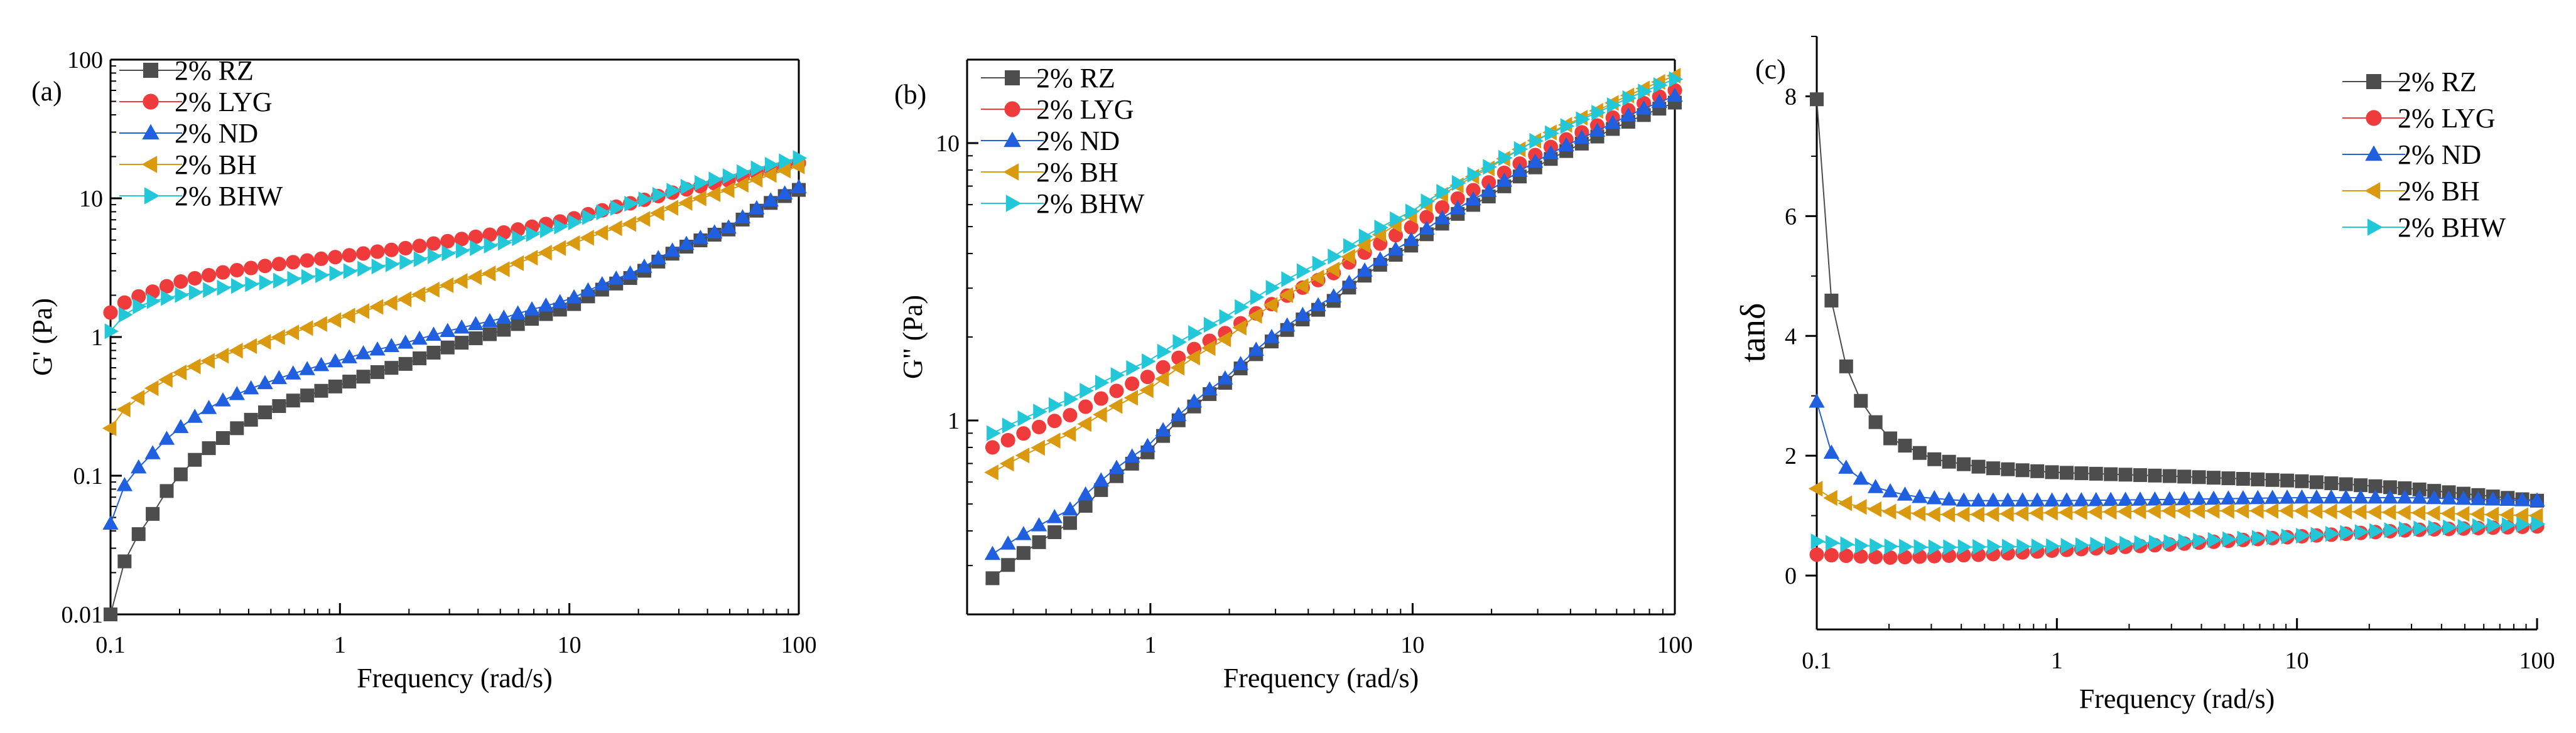 The height and width of the screenshot is (733, 2576). I want to click on x-tick-label: 0.1, so click(1817, 661).